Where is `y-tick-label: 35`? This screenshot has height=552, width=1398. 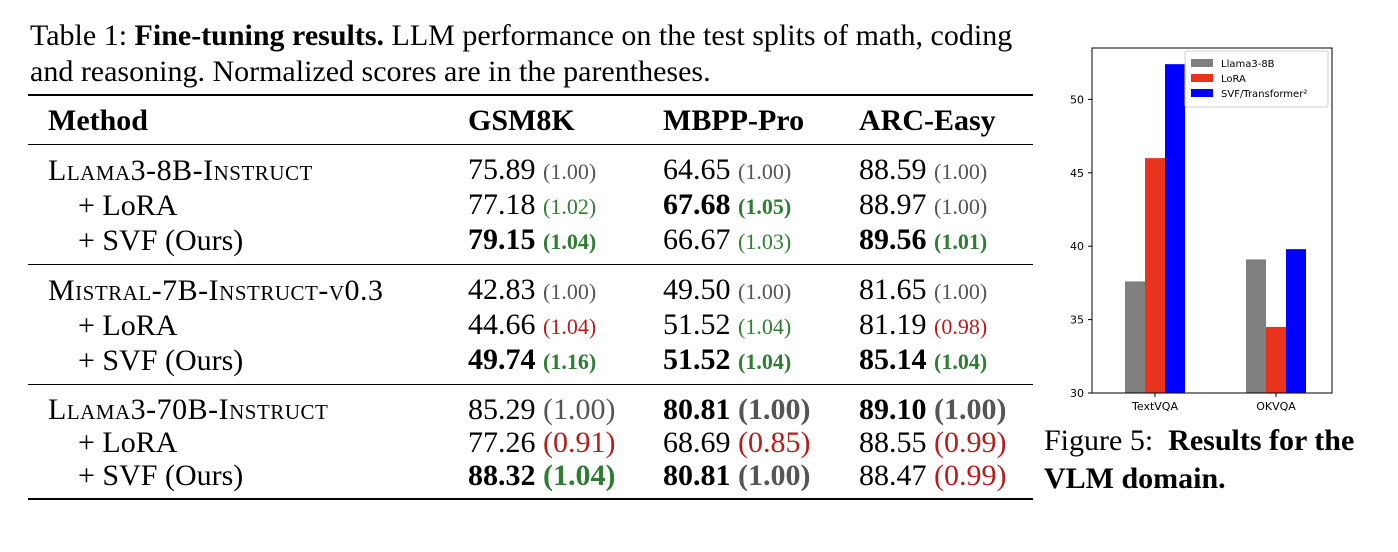 y-tick-label: 35 is located at coordinates (1077, 320).